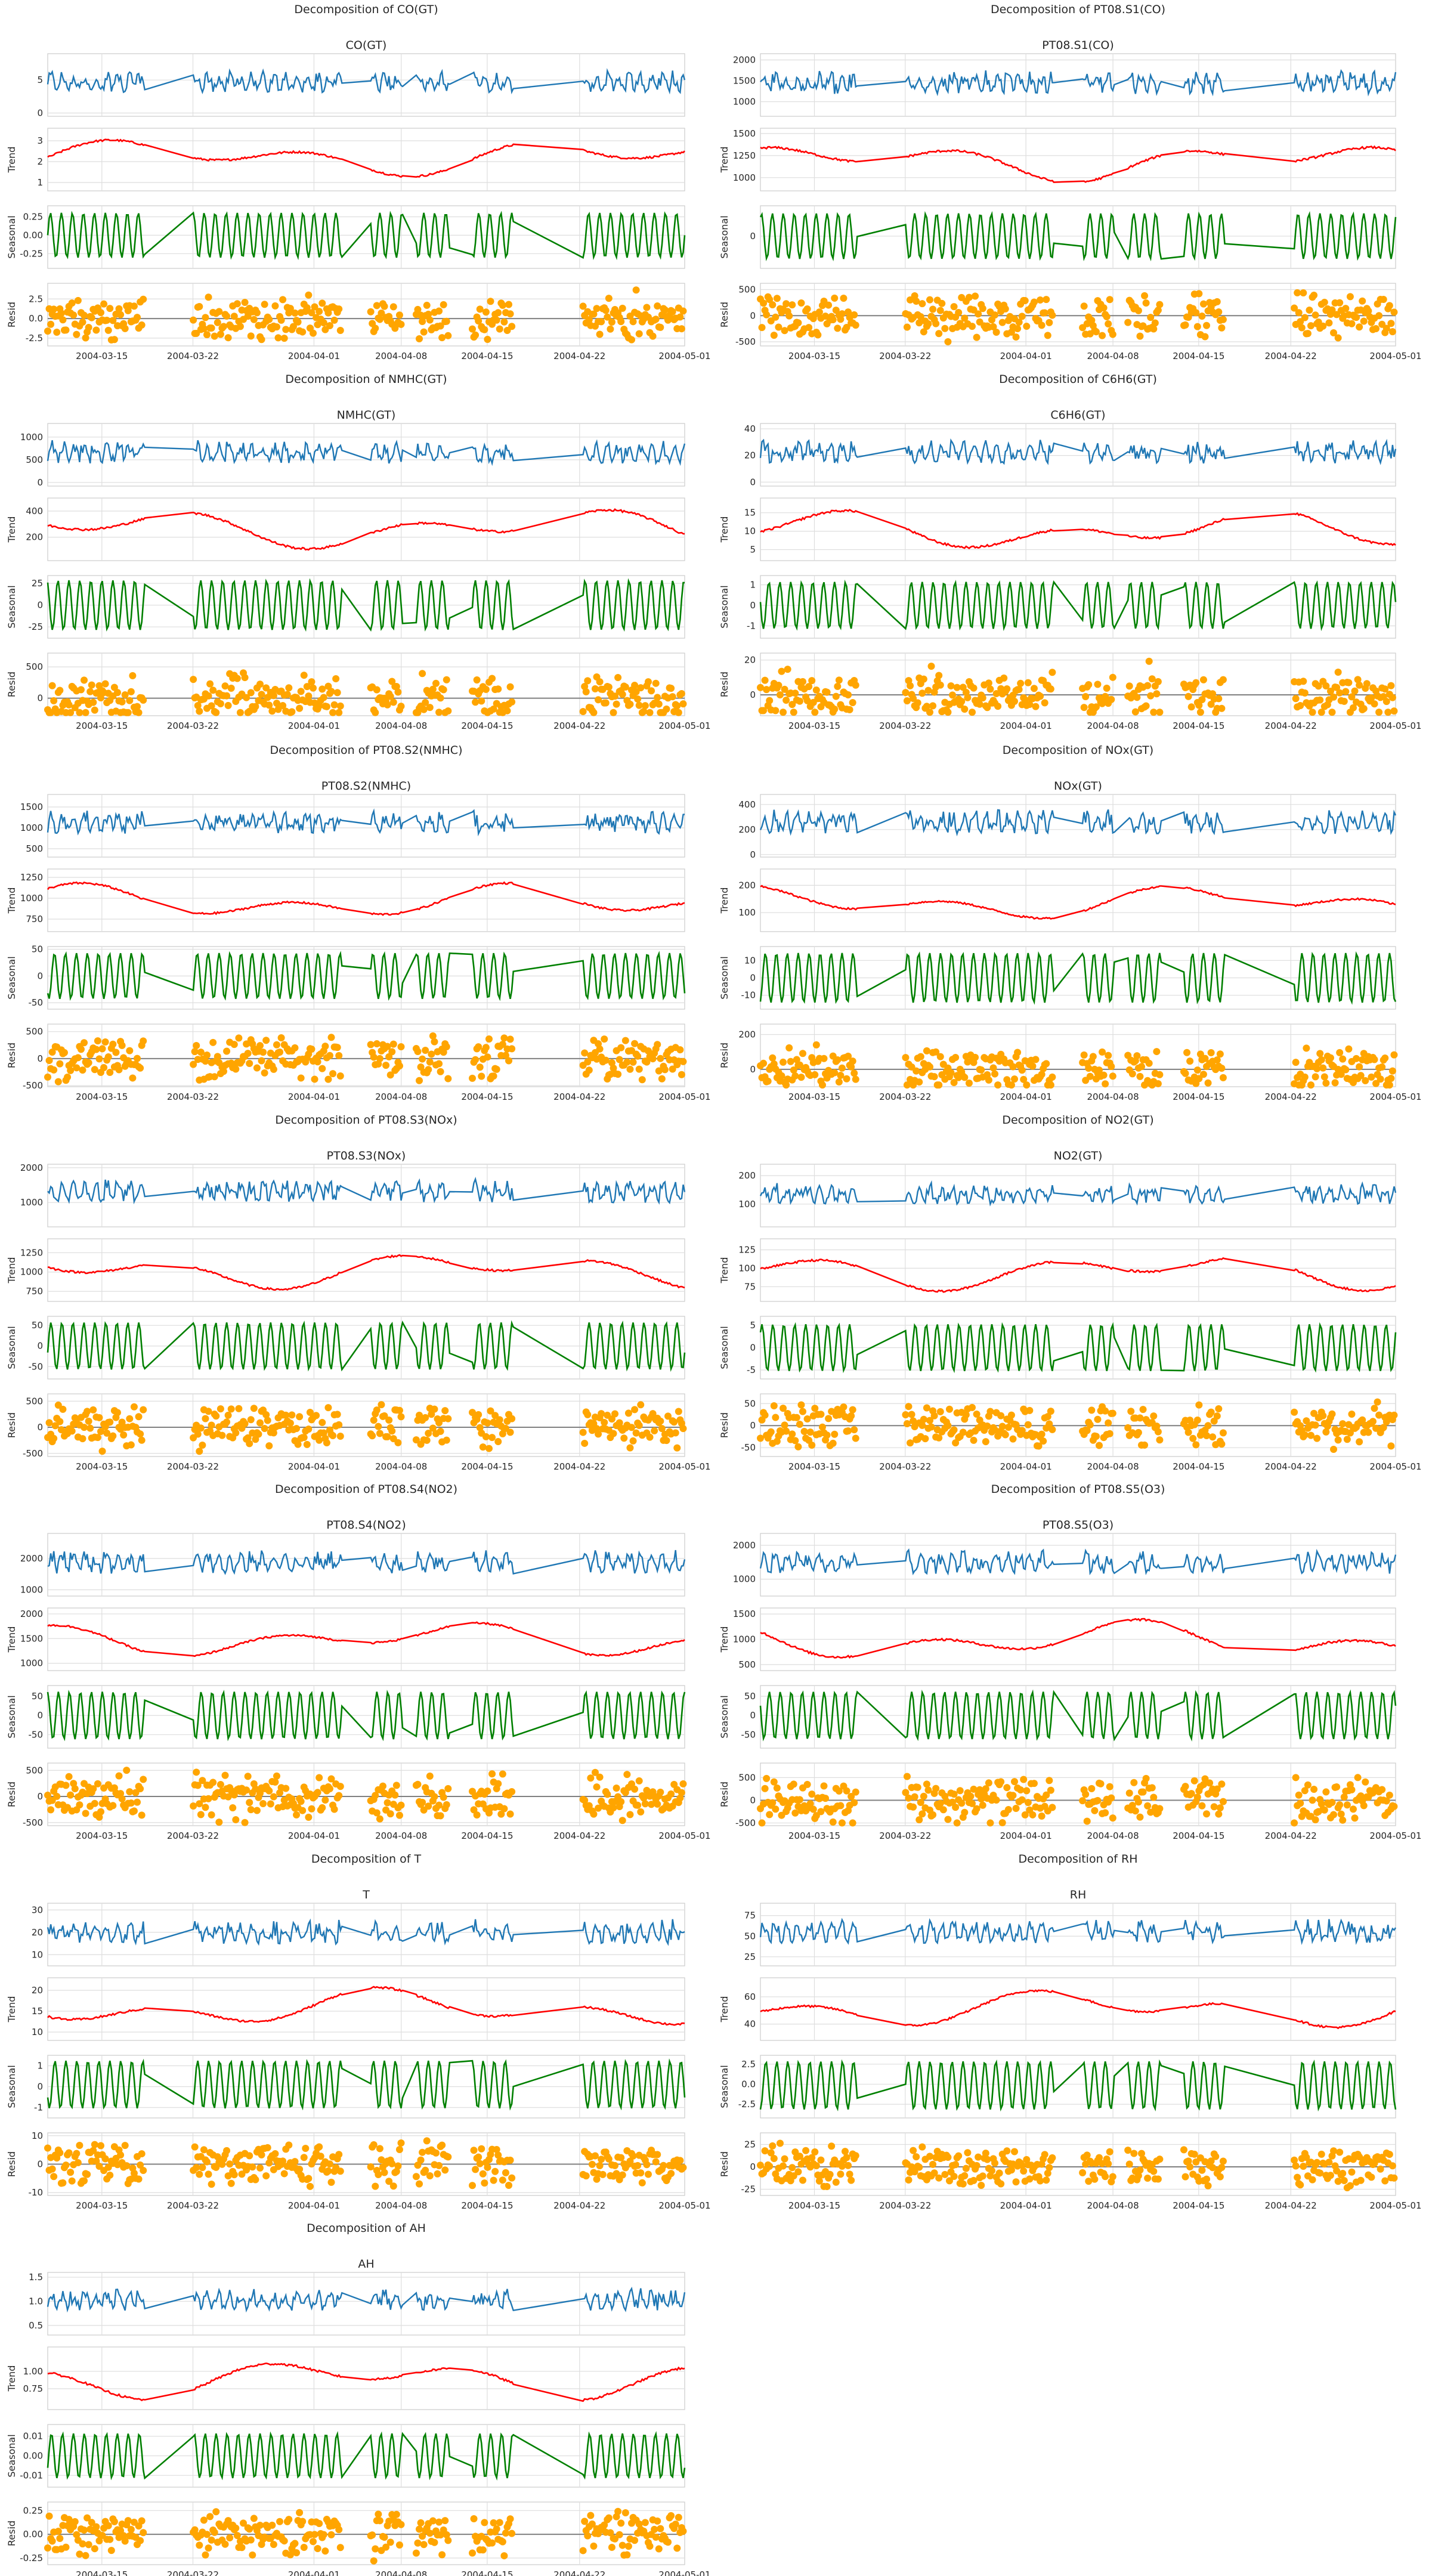 Image resolution: width=1429 pixels, height=2576 pixels. What do you see at coordinates (1291, 356) in the screenshot?
I see `x-tick-label: 2004-04-22` at bounding box center [1291, 356].